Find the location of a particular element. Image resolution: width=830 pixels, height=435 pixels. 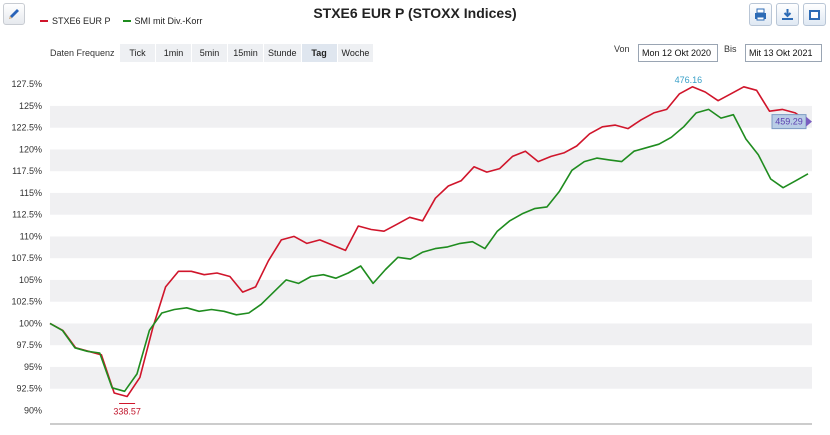

y-tick-label: 102.5% is located at coordinates (26, 302).